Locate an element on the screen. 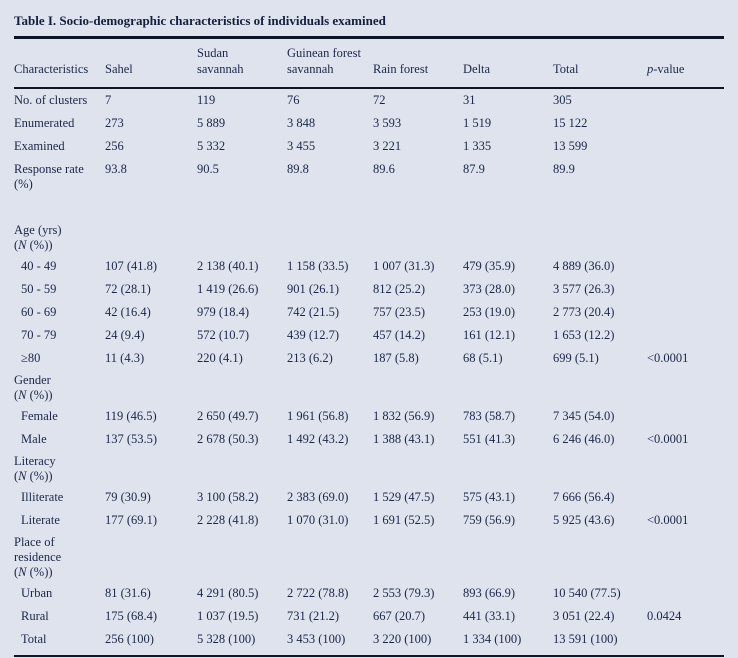  row-label: Rural is located at coordinates (35, 616).